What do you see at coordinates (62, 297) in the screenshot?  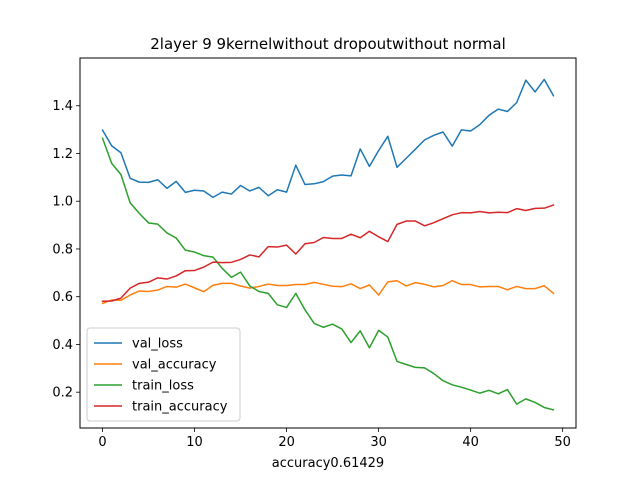 I see `y-tick-label: 0.6` at bounding box center [62, 297].